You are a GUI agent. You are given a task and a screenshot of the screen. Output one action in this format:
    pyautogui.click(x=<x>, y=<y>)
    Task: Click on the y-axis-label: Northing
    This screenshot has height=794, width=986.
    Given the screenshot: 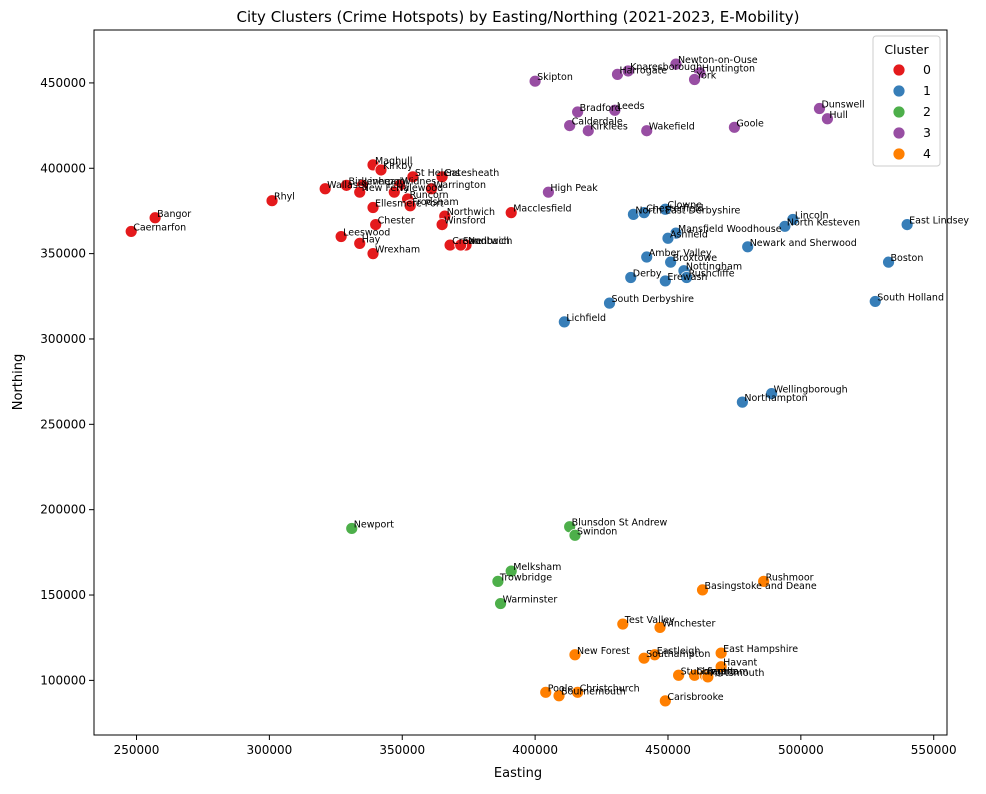 What is the action you would take?
    pyautogui.click(x=18, y=382)
    